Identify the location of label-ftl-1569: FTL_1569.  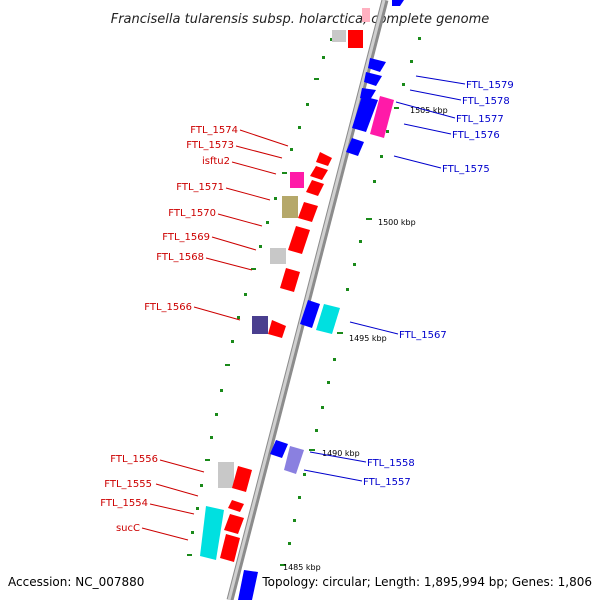
(186, 237).